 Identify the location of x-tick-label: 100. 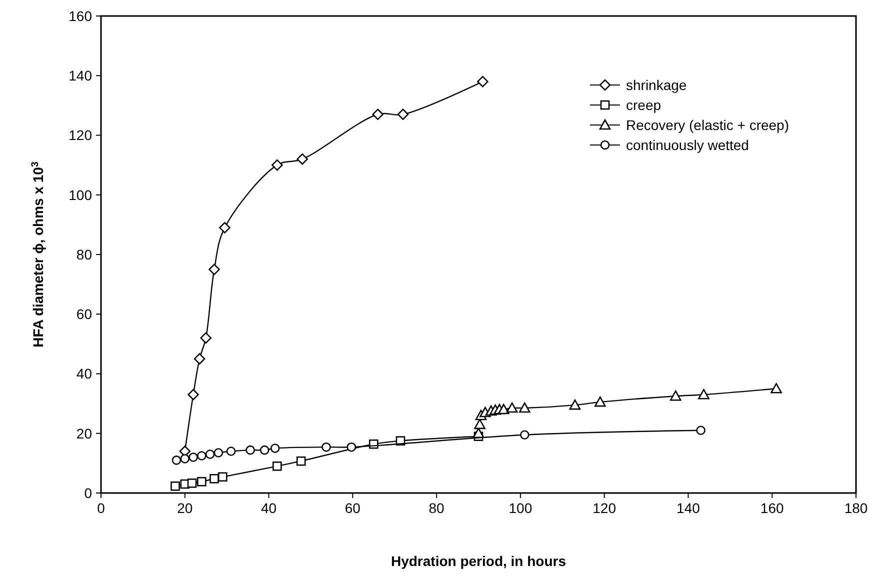
(520, 508).